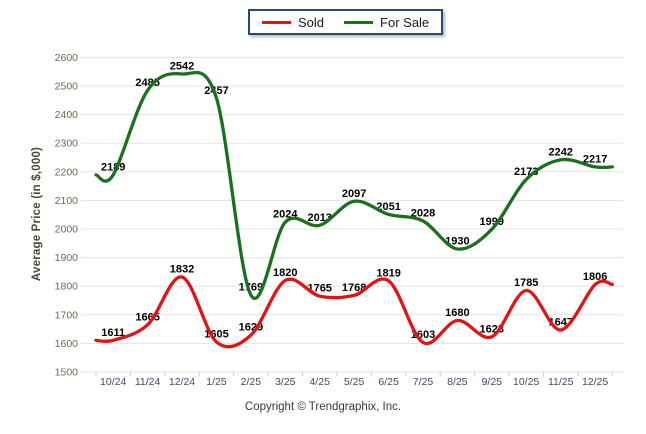 This screenshot has width=646, height=434. What do you see at coordinates (147, 83) in the screenshot?
I see `data-label-for-sale: 2485` at bounding box center [147, 83].